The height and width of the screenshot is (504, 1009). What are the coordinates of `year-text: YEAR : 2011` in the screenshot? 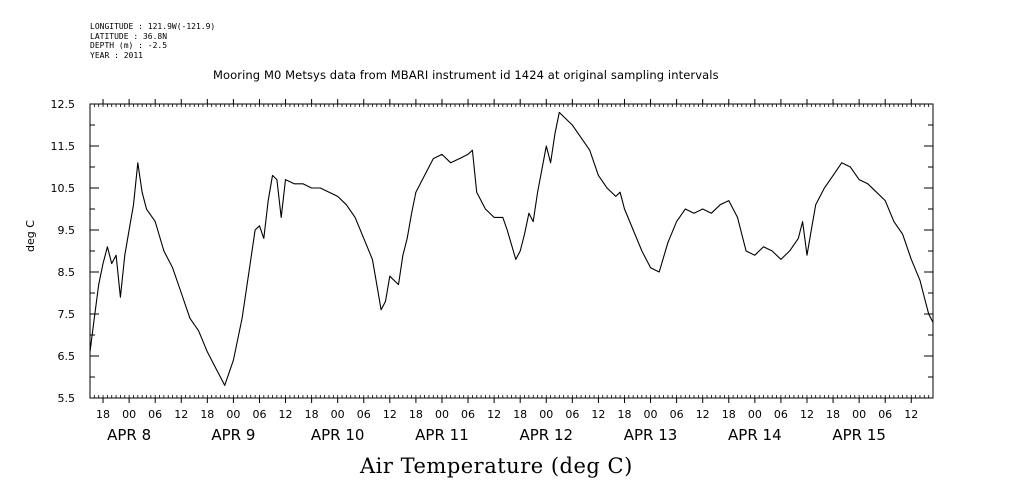 It's located at (116, 55).